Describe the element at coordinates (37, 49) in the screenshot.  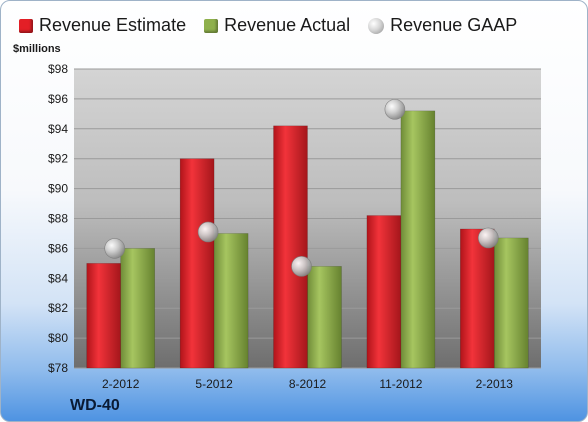
I see `y-axis-unit-label: $millions` at that location.